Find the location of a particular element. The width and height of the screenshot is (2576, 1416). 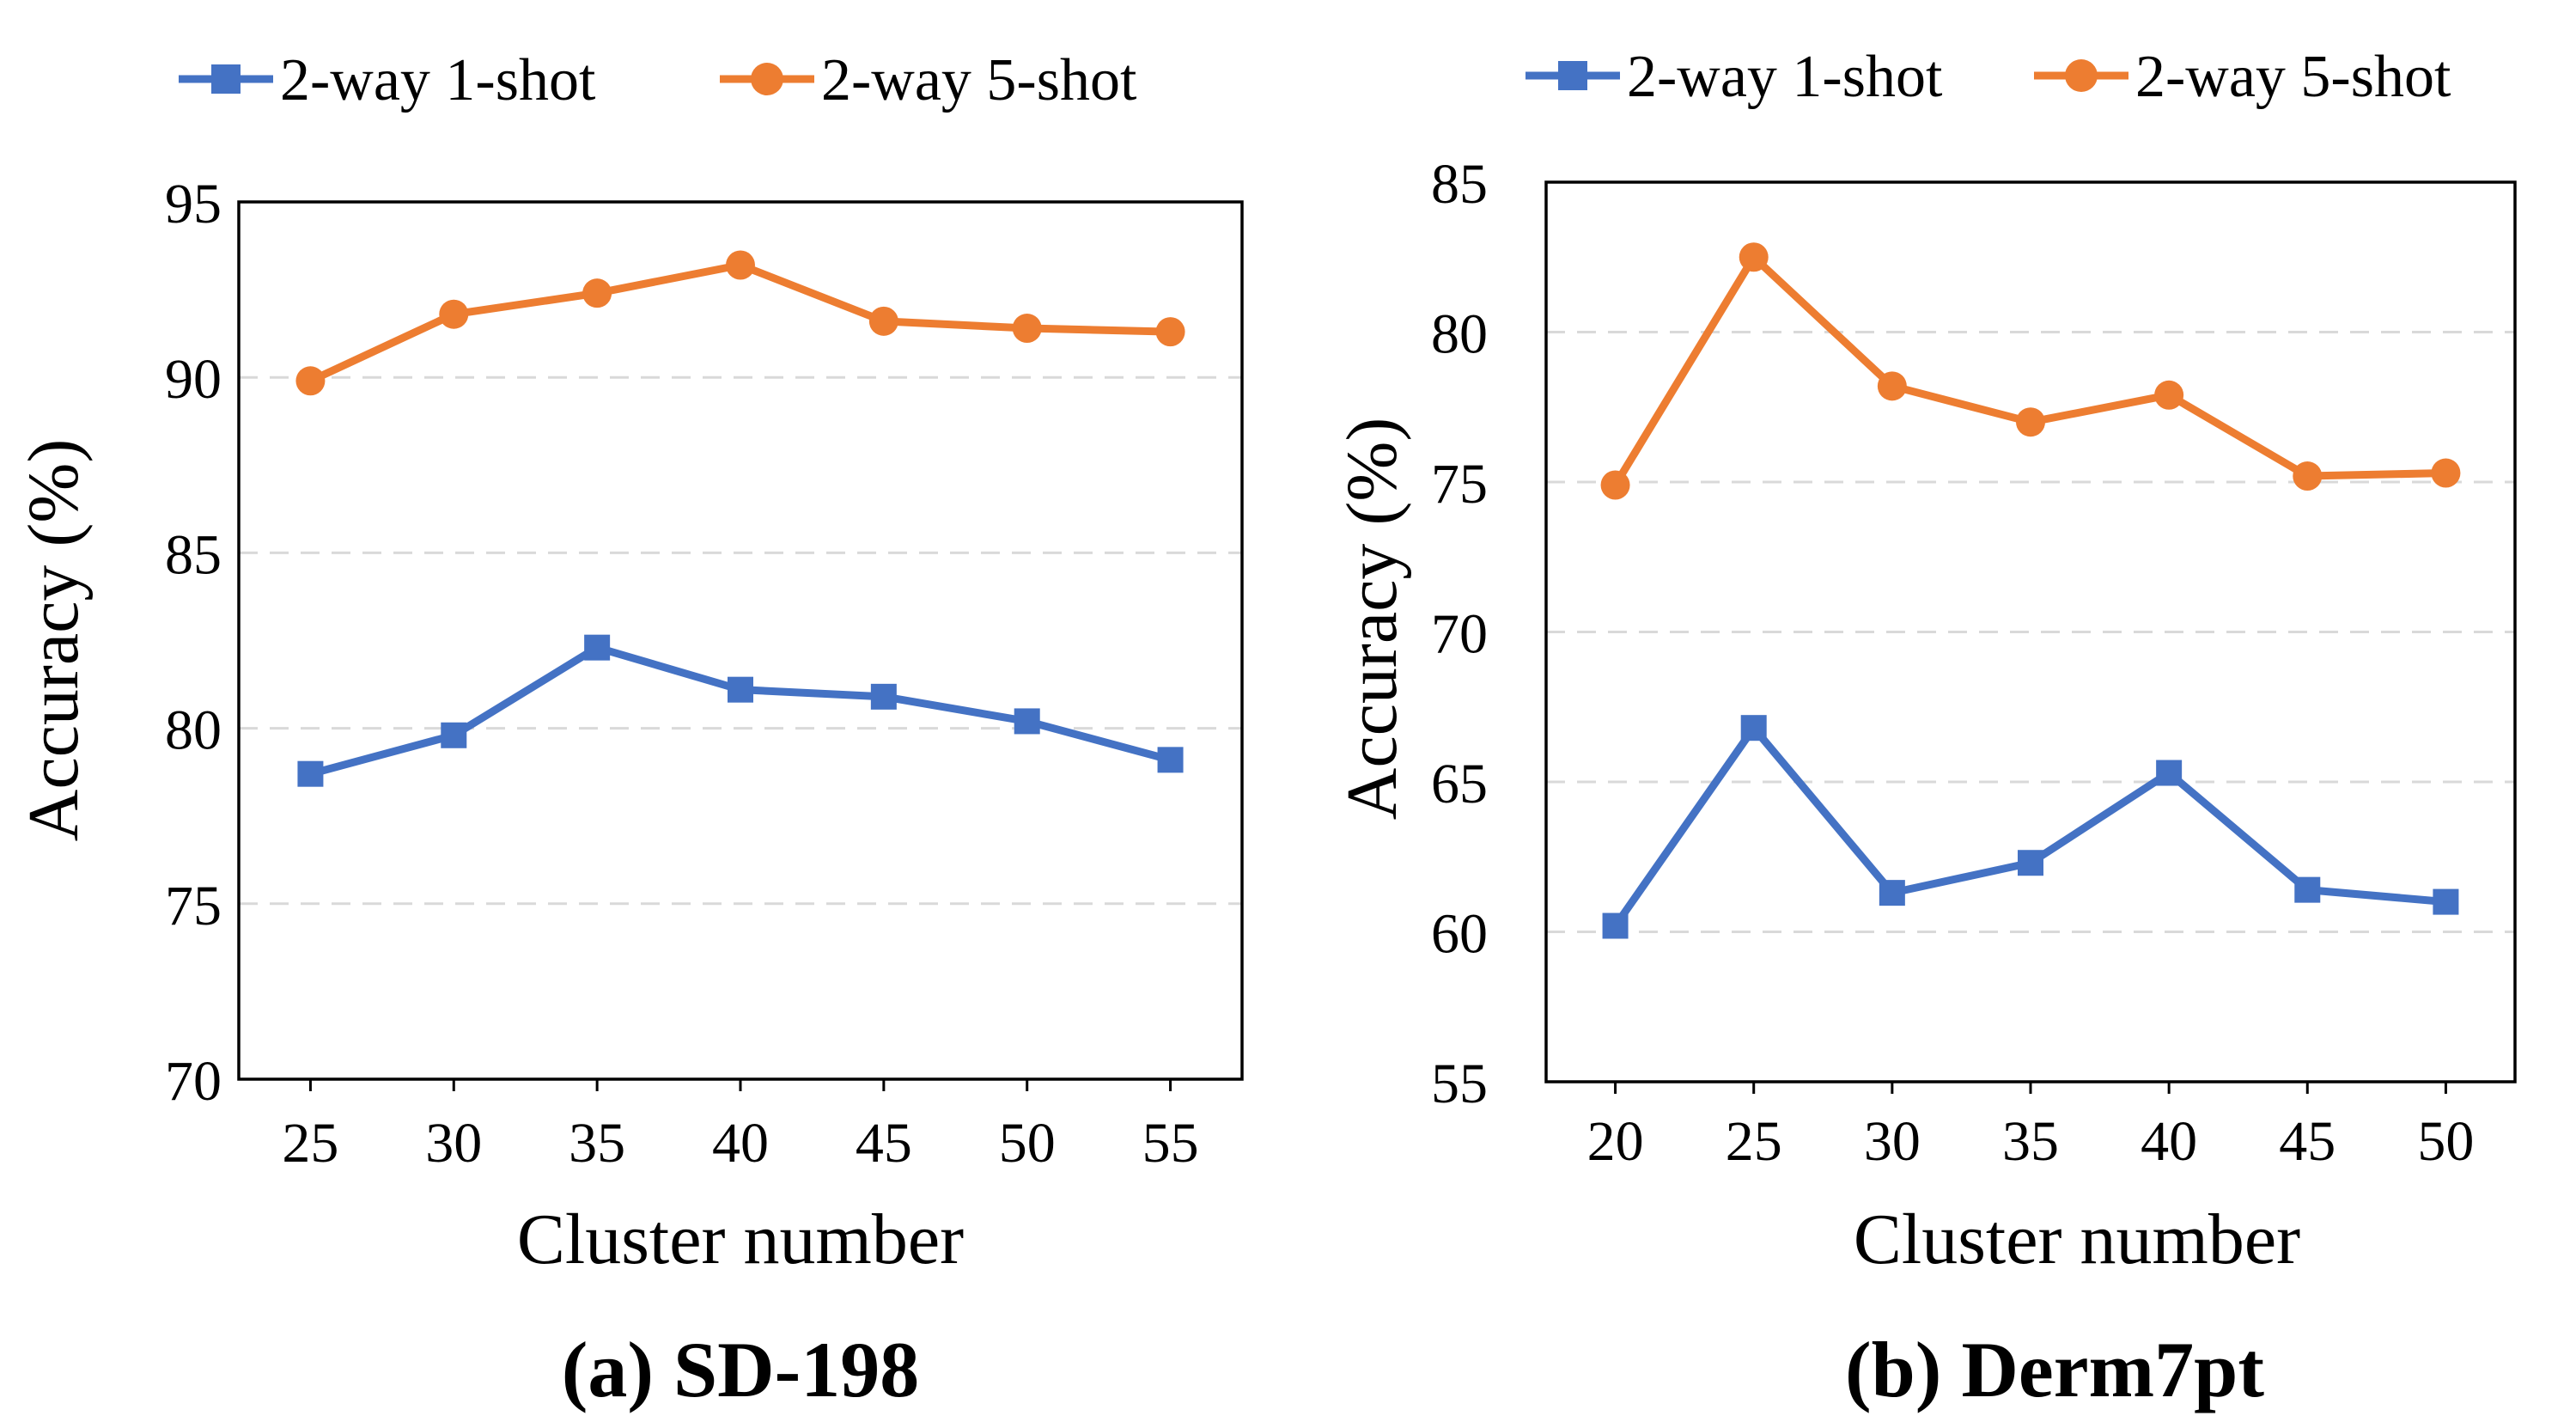

x-ticks: 20 25 30 35 40 45 50 is located at coordinates (2030, 1127).